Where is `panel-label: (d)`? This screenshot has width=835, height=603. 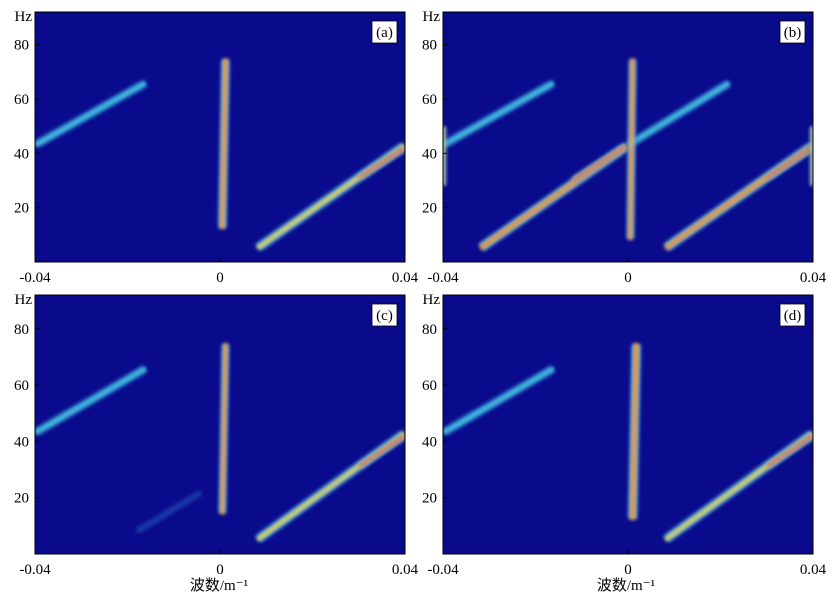
panel-label: (d) is located at coordinates (793, 316).